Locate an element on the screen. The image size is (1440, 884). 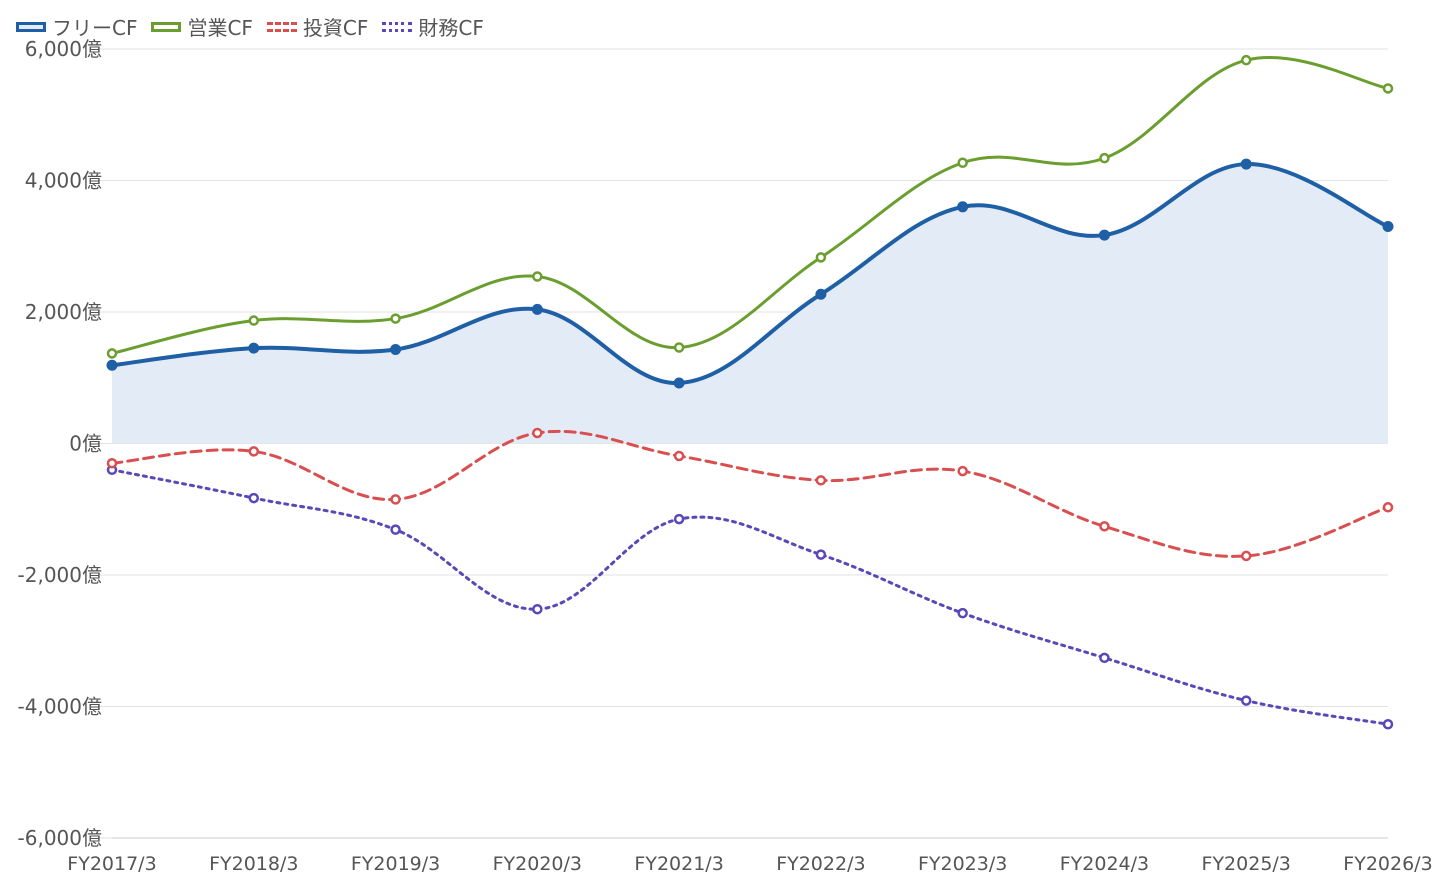
x-tick-label: FY2022/3 is located at coordinates (820, 864).